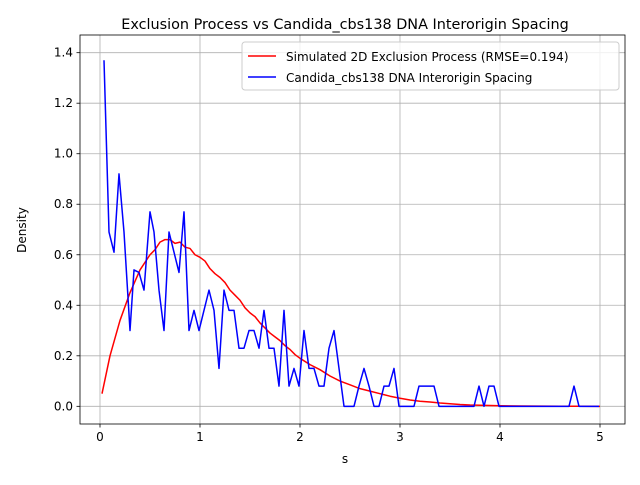 The image size is (640, 485). Describe the element at coordinates (200, 437) in the screenshot. I see `x-tick-label: 1` at that location.